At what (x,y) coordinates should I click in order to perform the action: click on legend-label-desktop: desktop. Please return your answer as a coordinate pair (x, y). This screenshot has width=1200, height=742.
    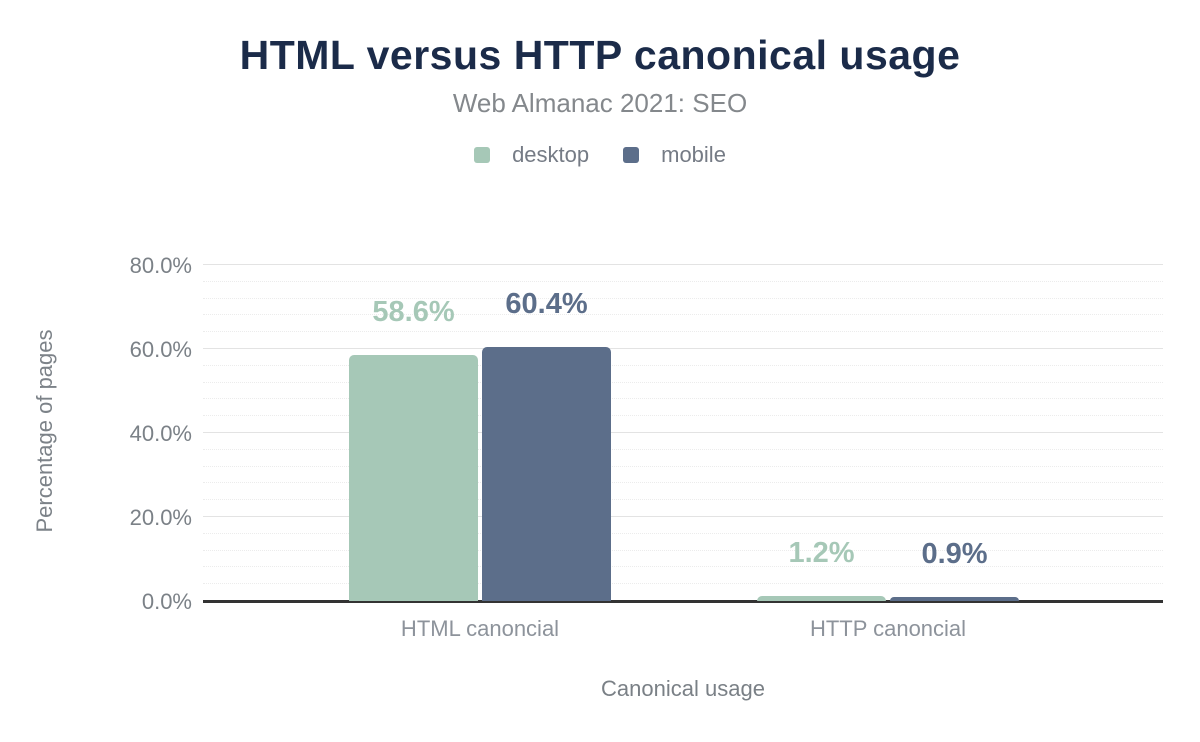
    Looking at the image, I should click on (551, 154).